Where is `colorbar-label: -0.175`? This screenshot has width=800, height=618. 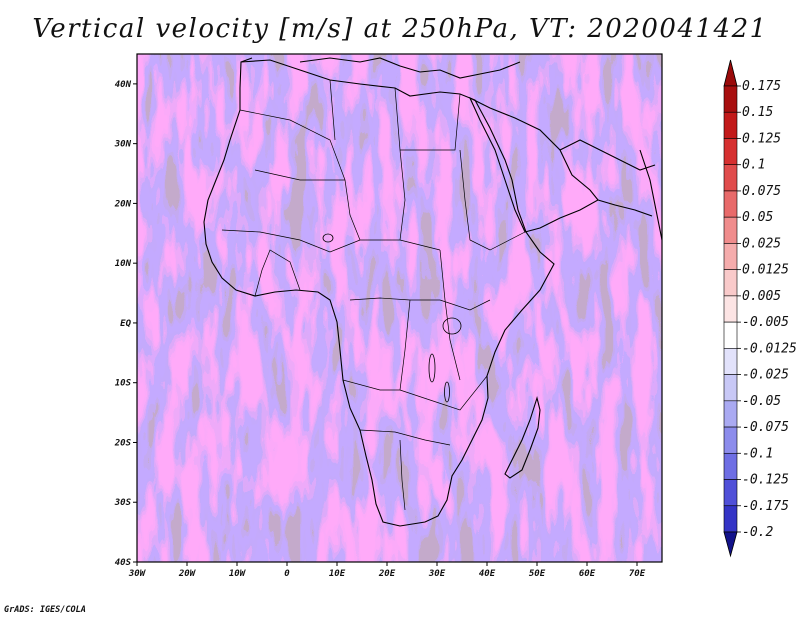
colorbar-label: -0.175 is located at coordinates (765, 506).